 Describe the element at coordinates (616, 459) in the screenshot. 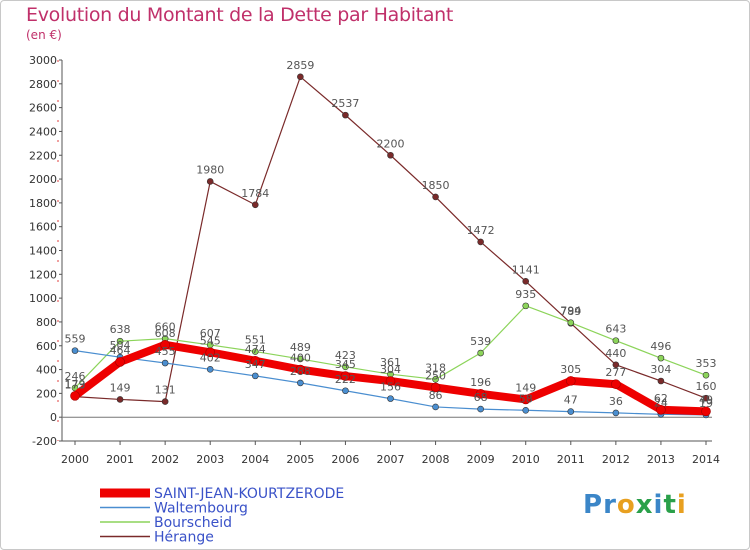

I see `x-tick-label: 2012` at that location.